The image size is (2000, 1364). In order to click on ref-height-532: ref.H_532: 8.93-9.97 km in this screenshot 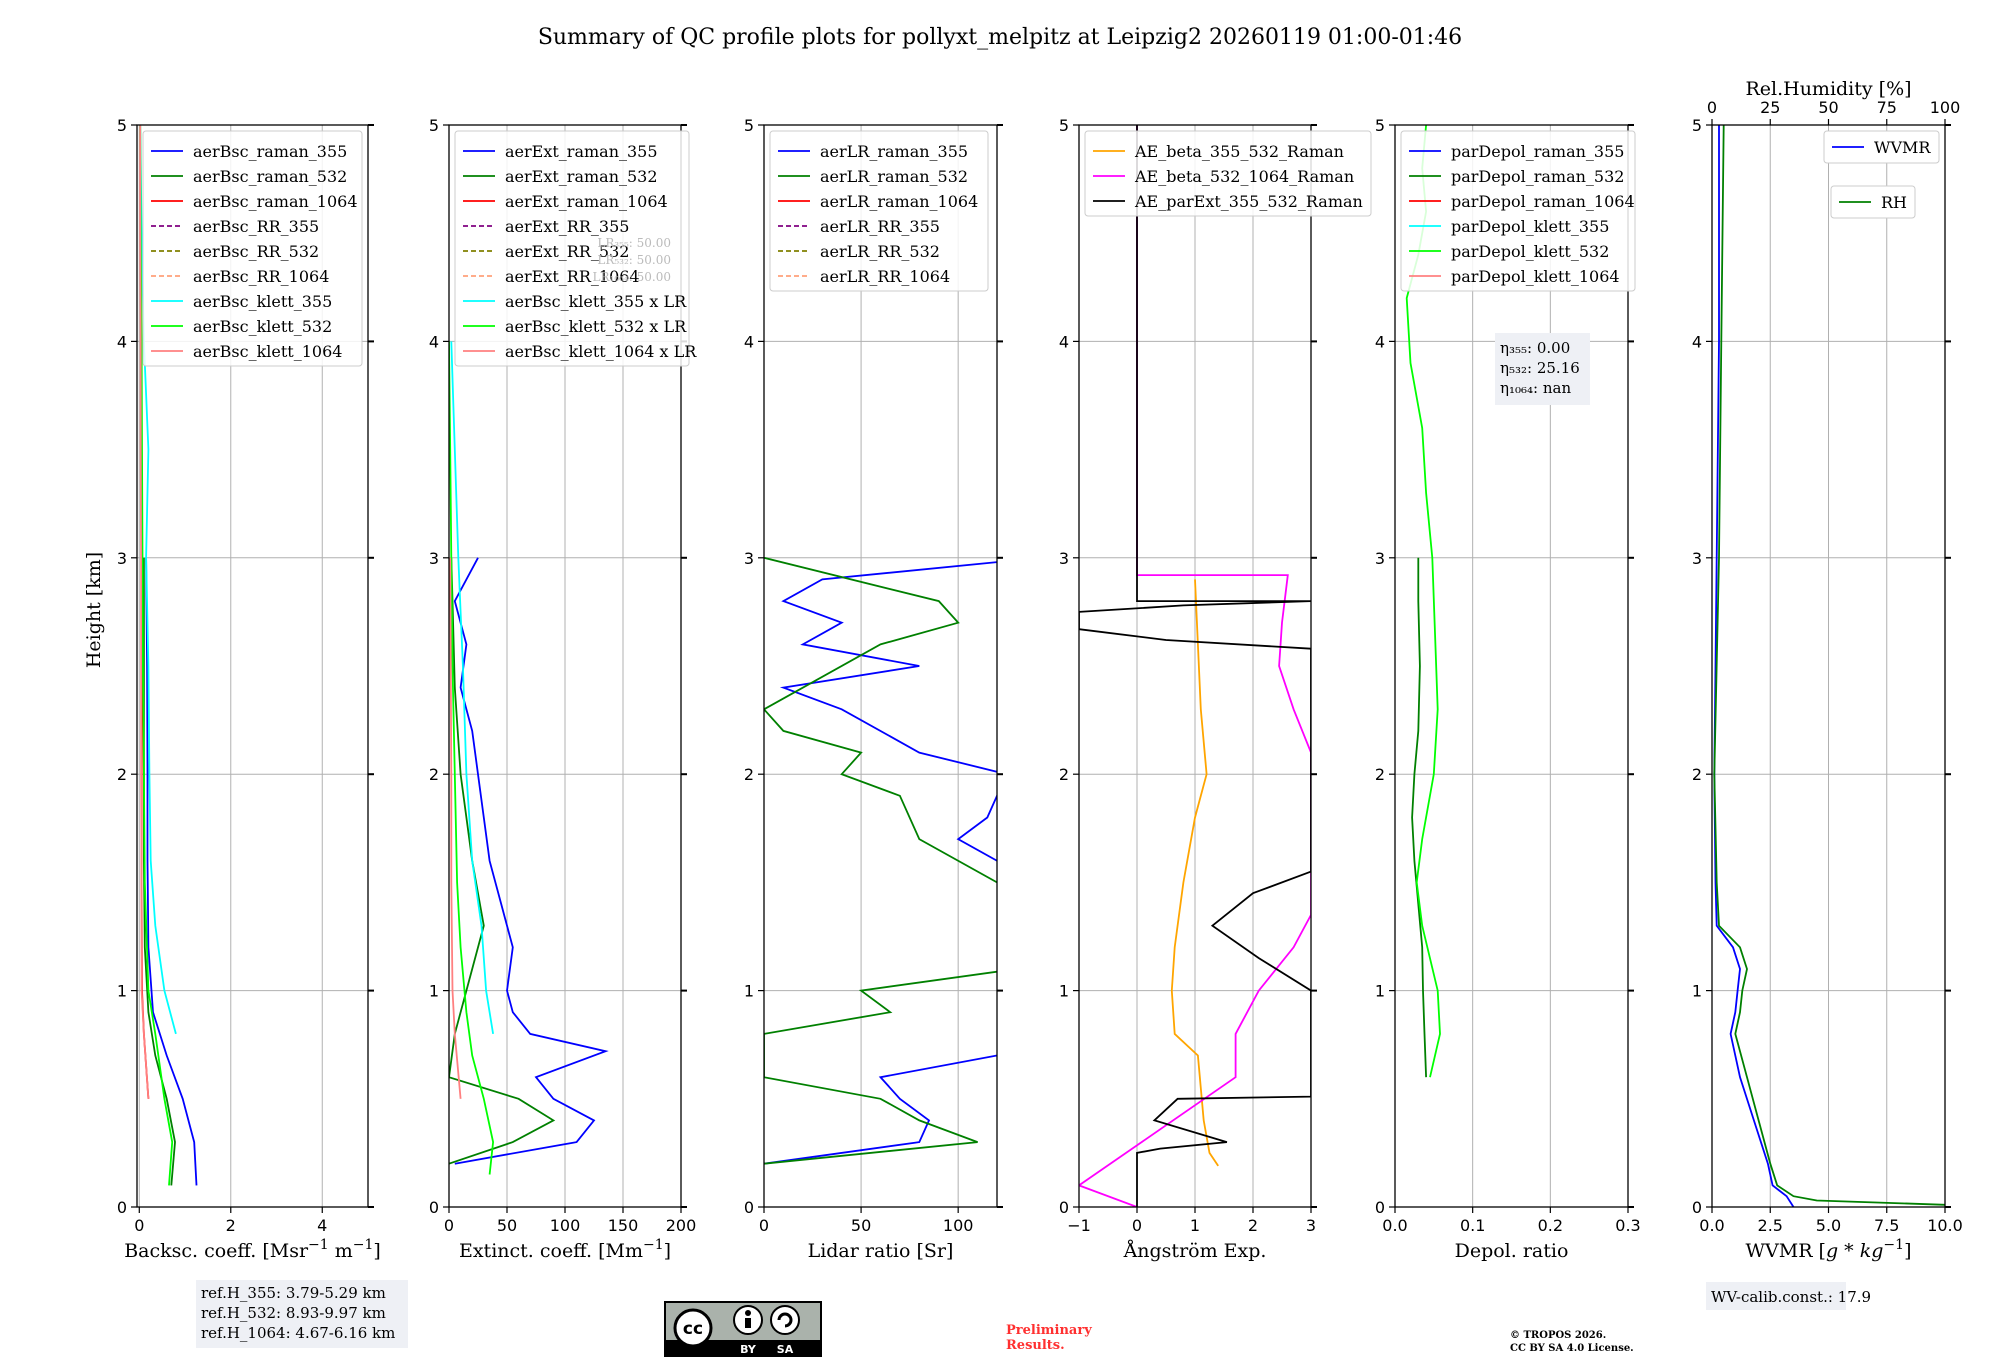, I will do `click(293, 1313)`.